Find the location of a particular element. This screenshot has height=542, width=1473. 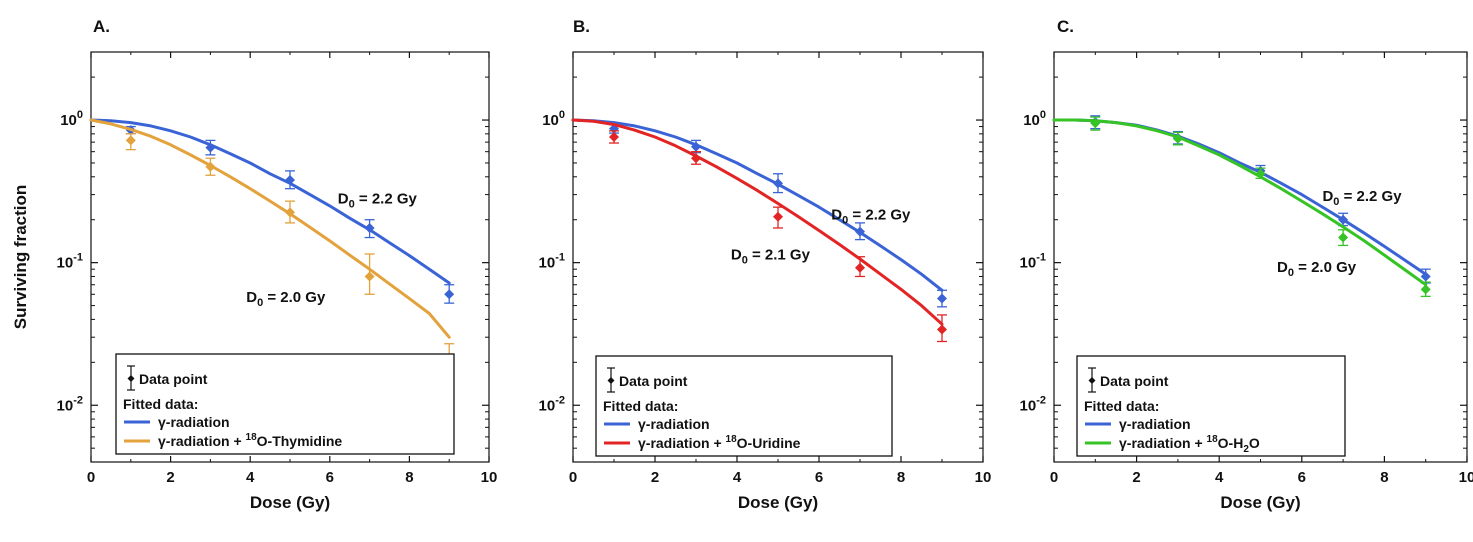

legend-entry-text: γ-radiation is located at coordinates (674, 424).